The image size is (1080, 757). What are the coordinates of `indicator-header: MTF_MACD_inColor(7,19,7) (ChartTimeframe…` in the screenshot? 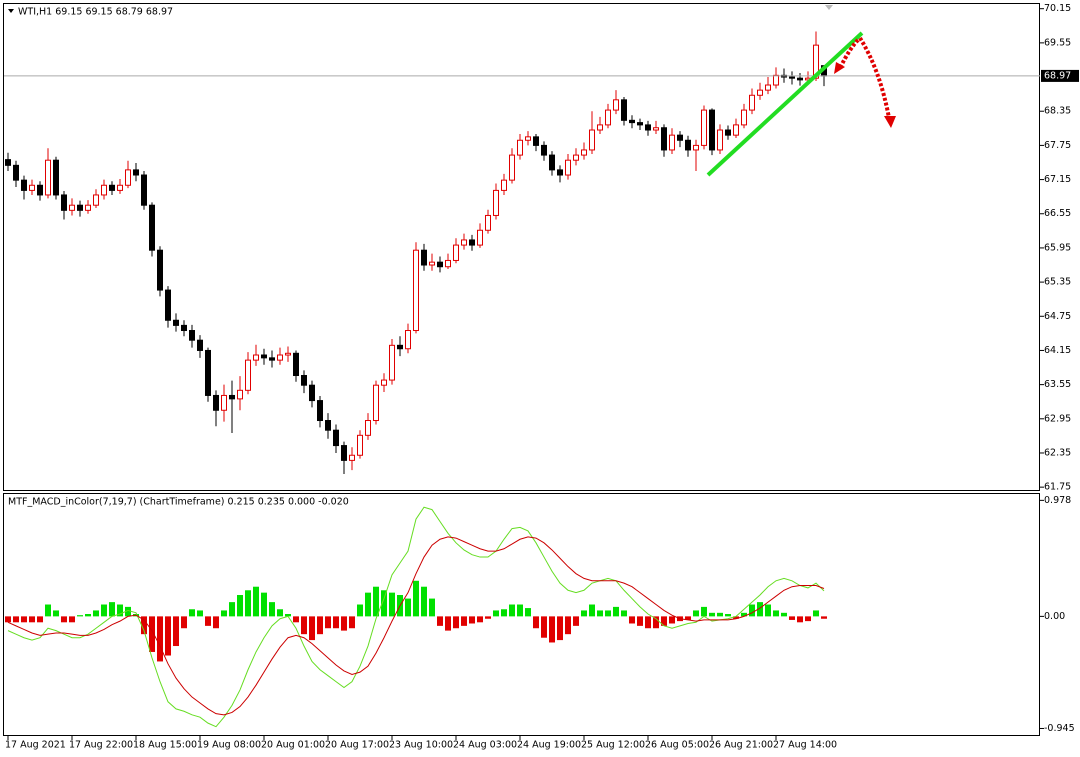 It's located at (178, 502).